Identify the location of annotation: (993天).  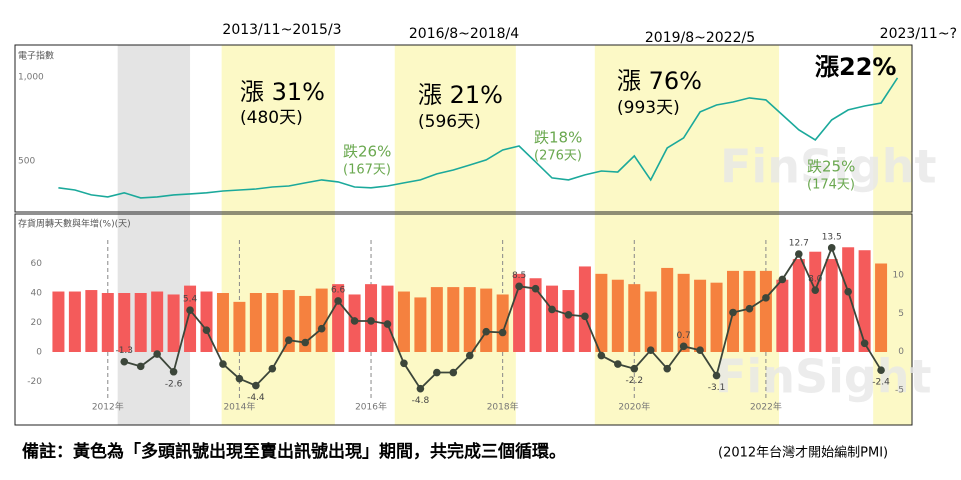
(648, 108).